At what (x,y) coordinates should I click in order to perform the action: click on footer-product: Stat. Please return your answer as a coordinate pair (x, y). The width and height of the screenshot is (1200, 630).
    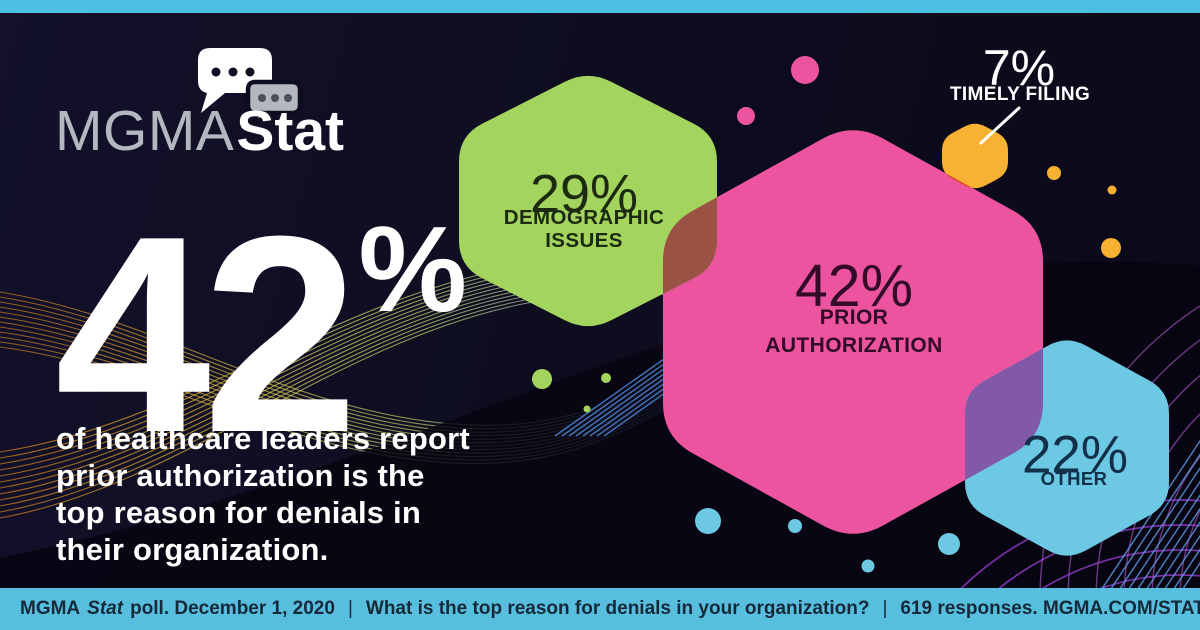
    Looking at the image, I should click on (105, 608).